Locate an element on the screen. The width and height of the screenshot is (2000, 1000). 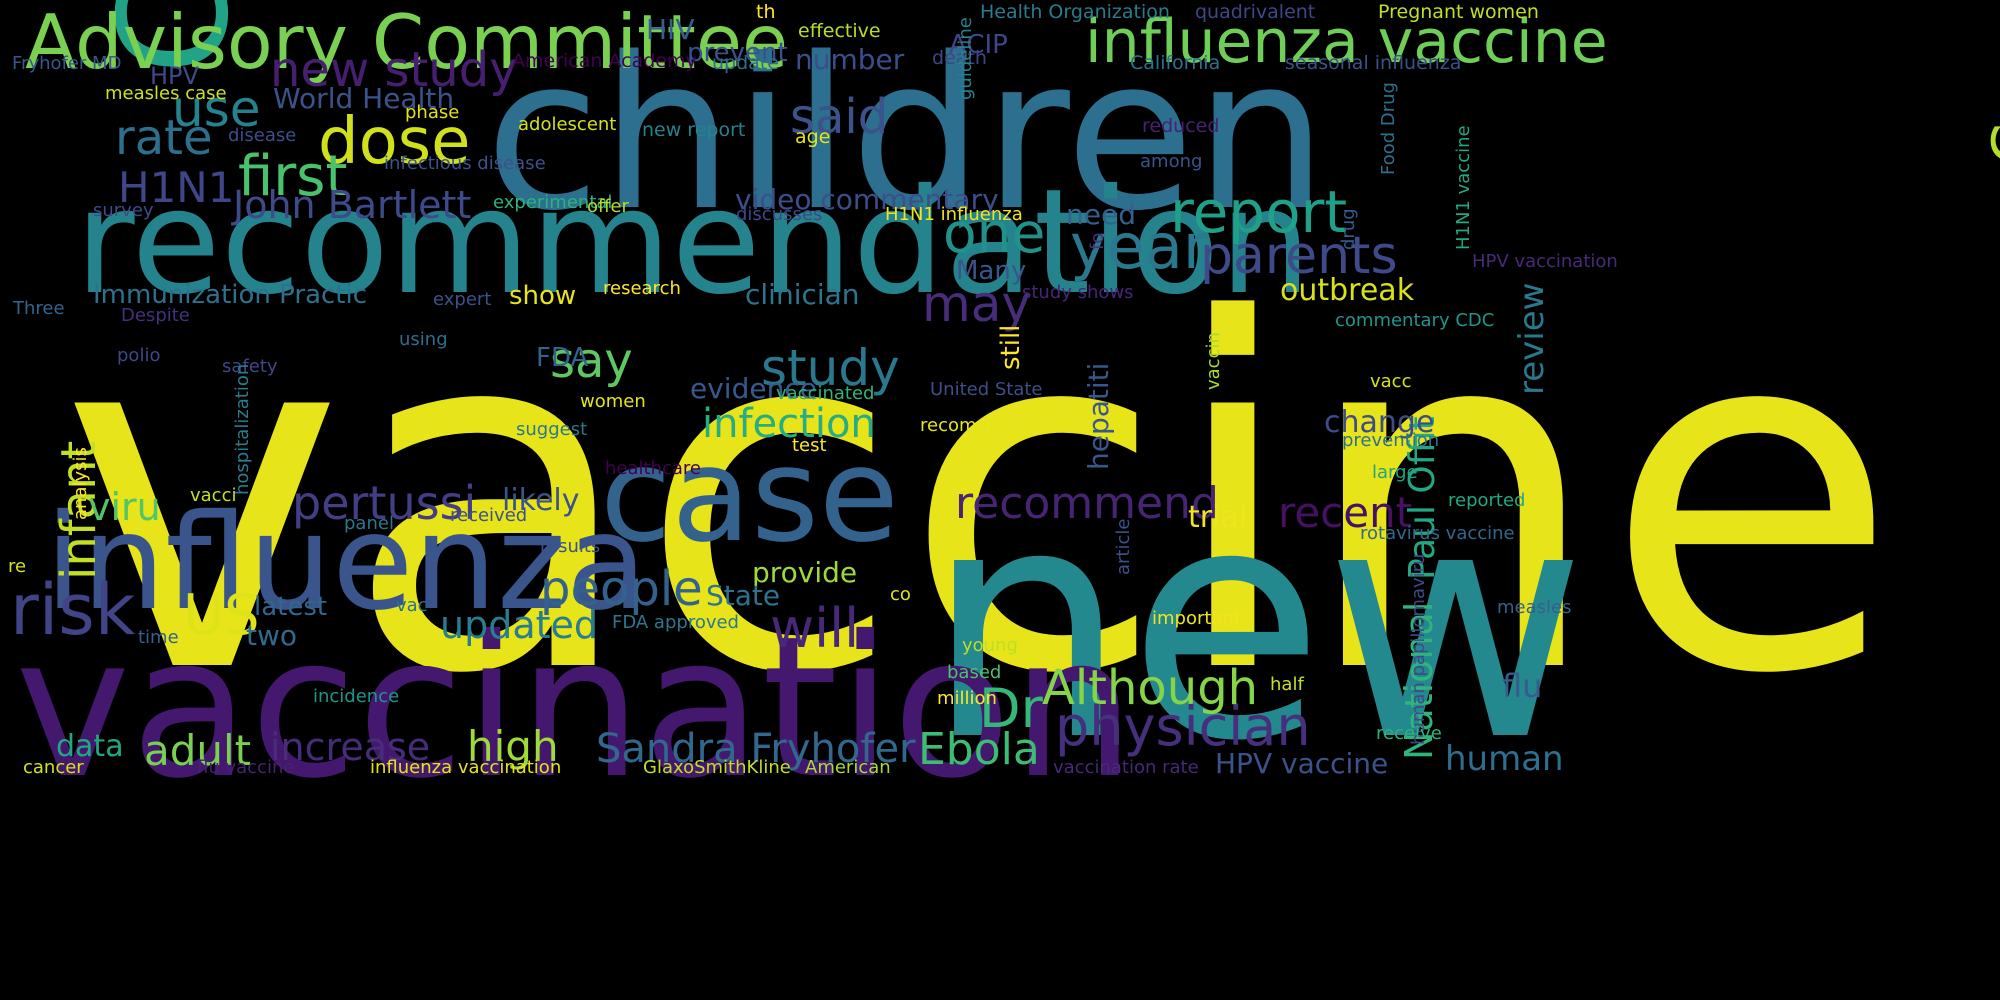
word-hpv-vaccine: HPV vaccine is located at coordinates (1302, 763).